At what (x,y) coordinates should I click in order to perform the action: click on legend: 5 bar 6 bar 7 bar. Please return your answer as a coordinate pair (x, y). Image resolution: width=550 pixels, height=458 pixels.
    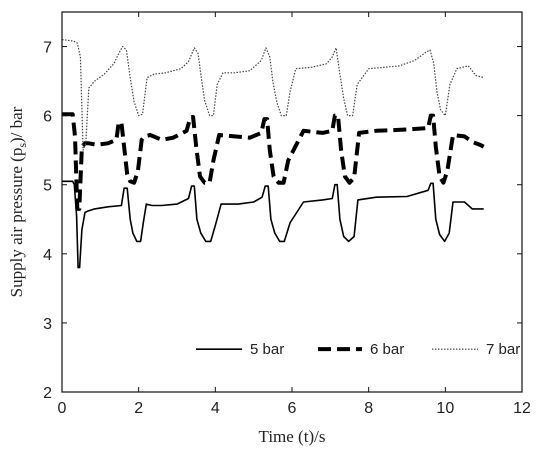
    Looking at the image, I should click on (358, 349).